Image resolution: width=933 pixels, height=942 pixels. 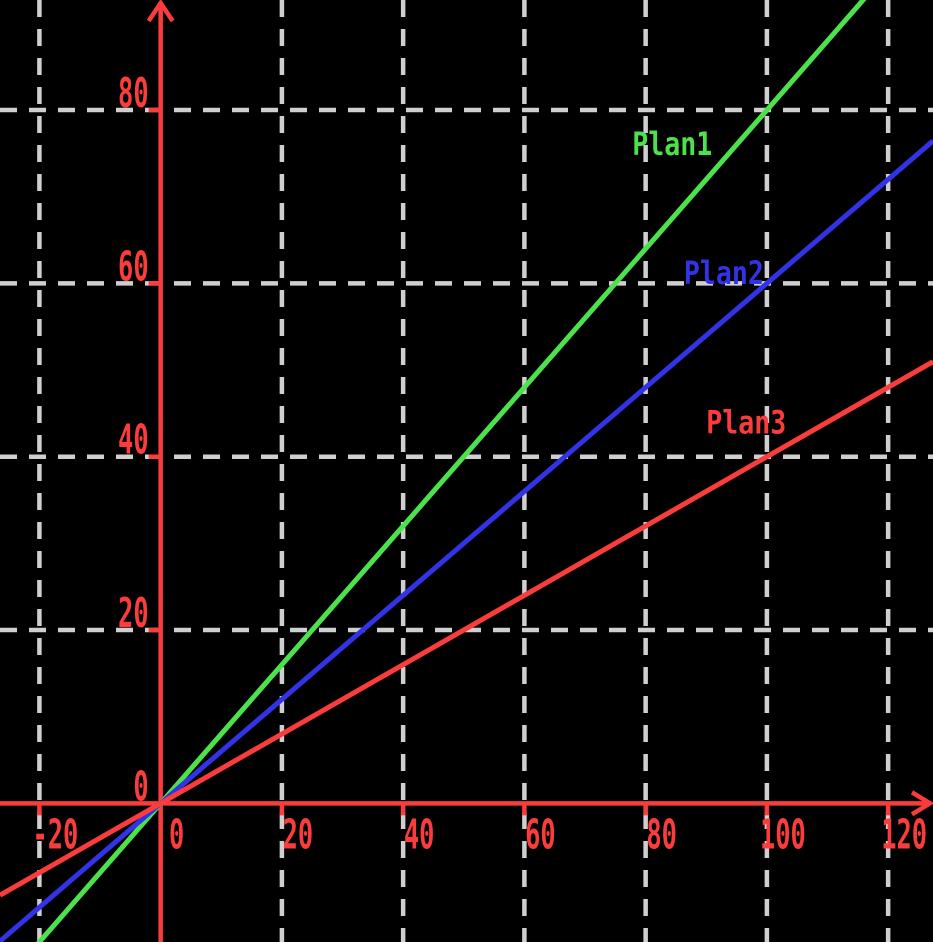 What do you see at coordinates (133, 266) in the screenshot?
I see `y-axis-tick-label: 60` at bounding box center [133, 266].